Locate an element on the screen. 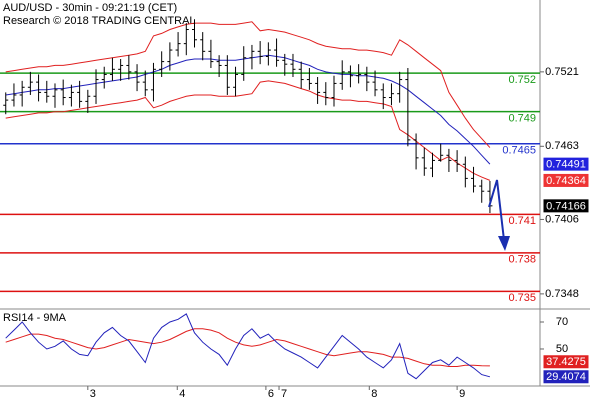 This screenshot has height=400, width=590. price-badge-label: 37.4275 is located at coordinates (566, 362).